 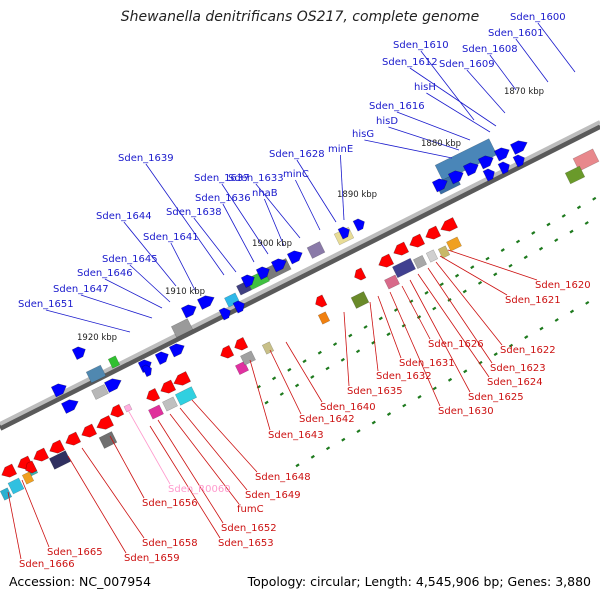 What do you see at coordinates (81, 289) in the screenshot?
I see `forward-gene-label: Sden_1647` at bounding box center [81, 289].